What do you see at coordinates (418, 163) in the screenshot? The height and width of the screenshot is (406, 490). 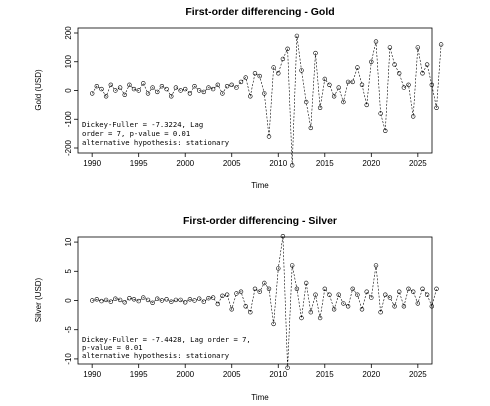 I see `gold-x-tick-label: 2025` at bounding box center [418, 163].